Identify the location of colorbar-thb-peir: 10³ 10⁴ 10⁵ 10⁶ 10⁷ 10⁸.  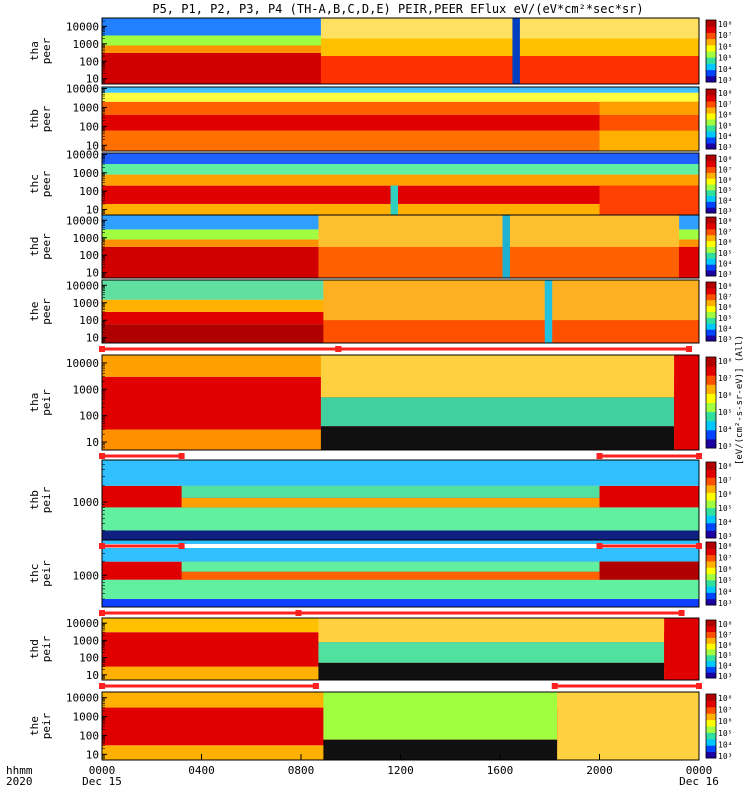
(718, 501).